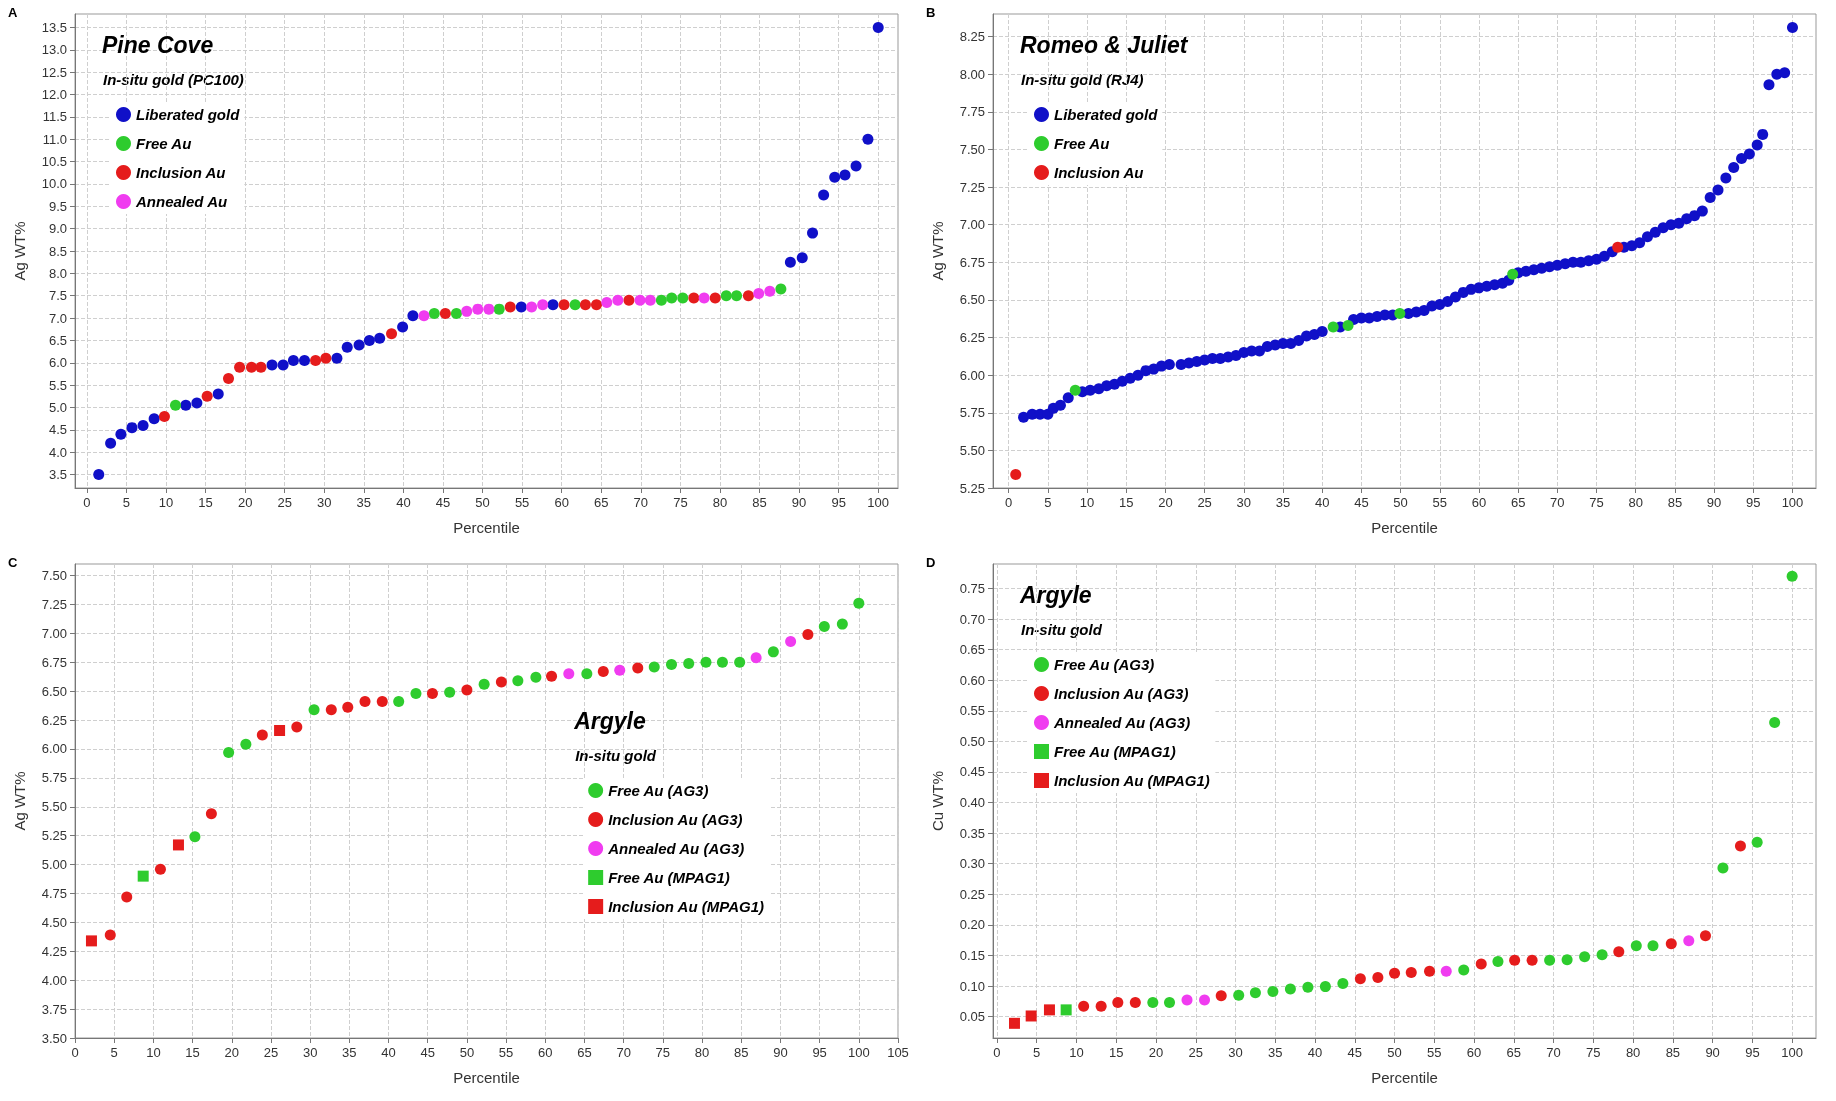  What do you see at coordinates (1082, 79) in the screenshot?
I see `legend-title: In-situ gold (RJ4)` at bounding box center [1082, 79].